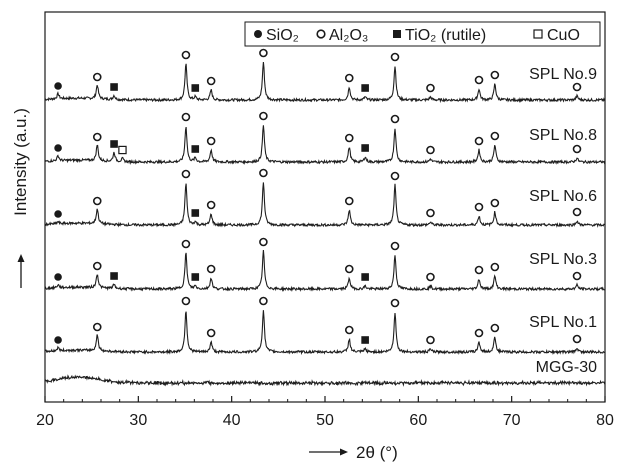 This screenshot has height=471, width=625. Describe the element at coordinates (353, 452) in the screenshot. I see `x-axis-title: 2θ (°)` at that location.